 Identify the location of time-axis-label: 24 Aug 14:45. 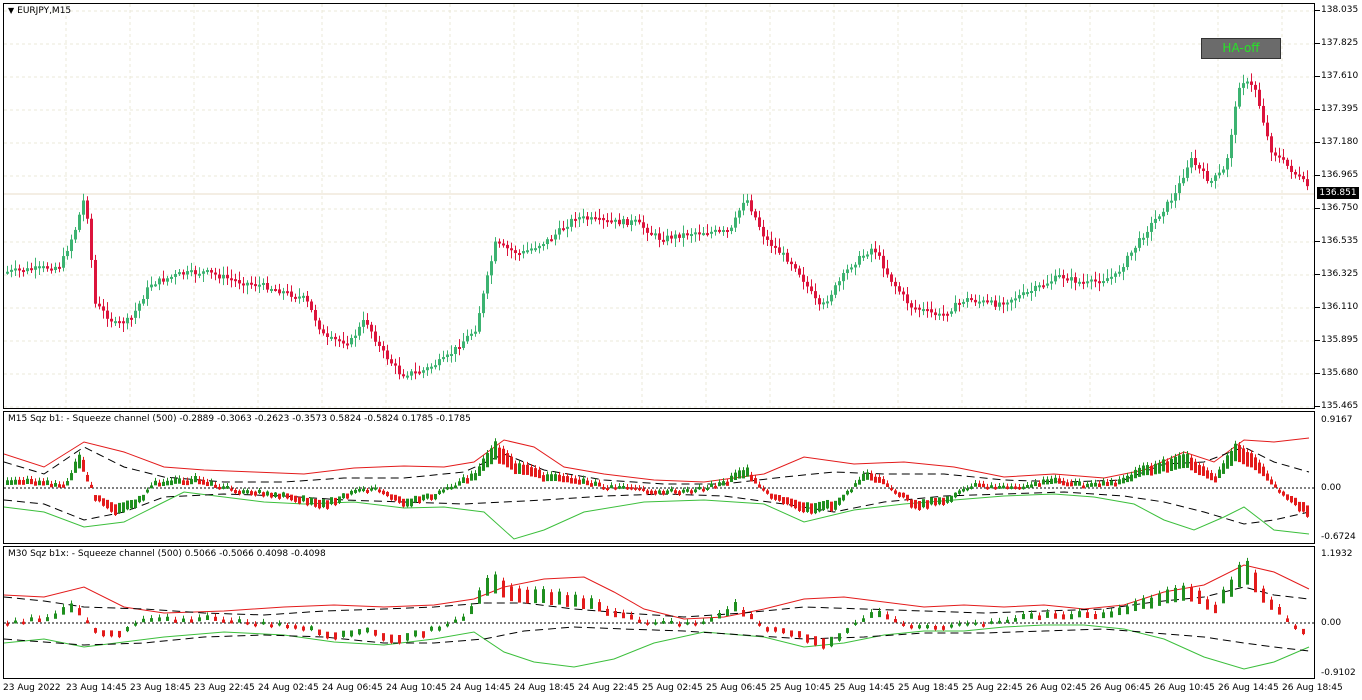
(480, 688).